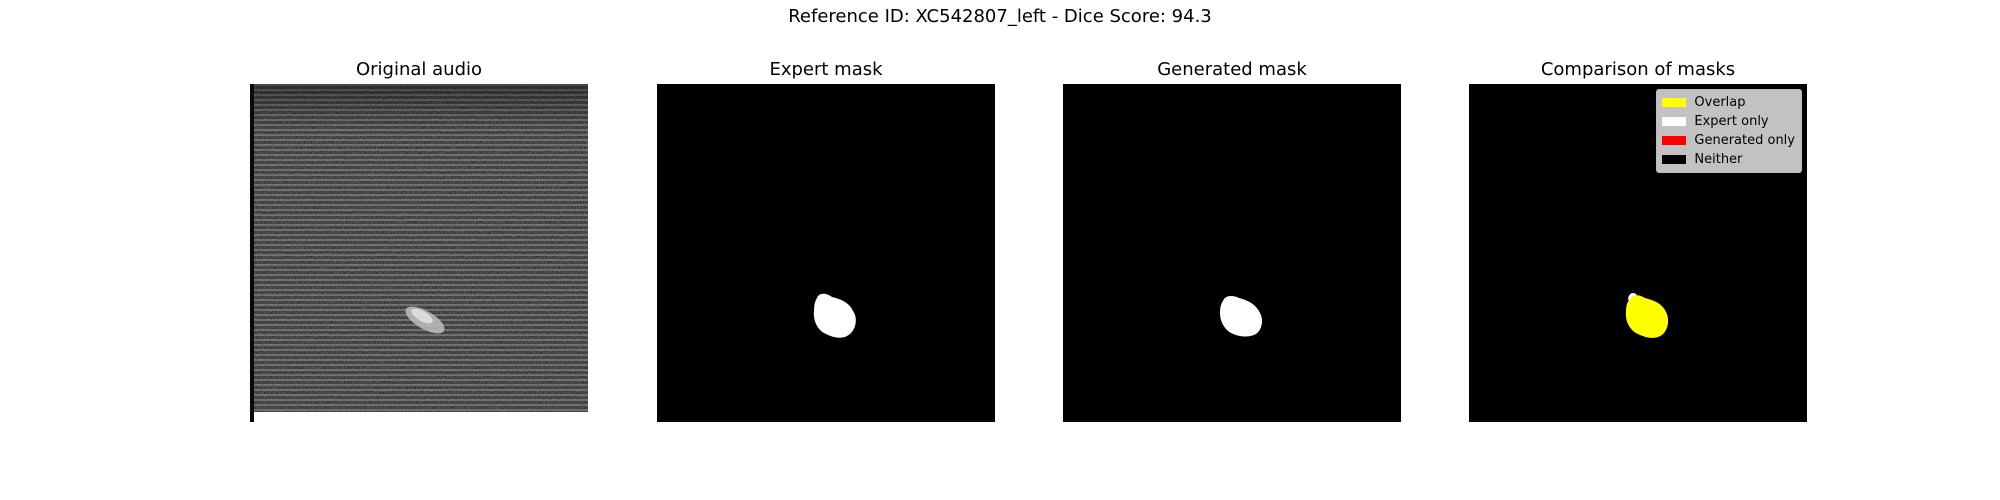  Describe the element at coordinates (1674, 140) in the screenshot. I see `legend-swatch-generated-only` at that location.